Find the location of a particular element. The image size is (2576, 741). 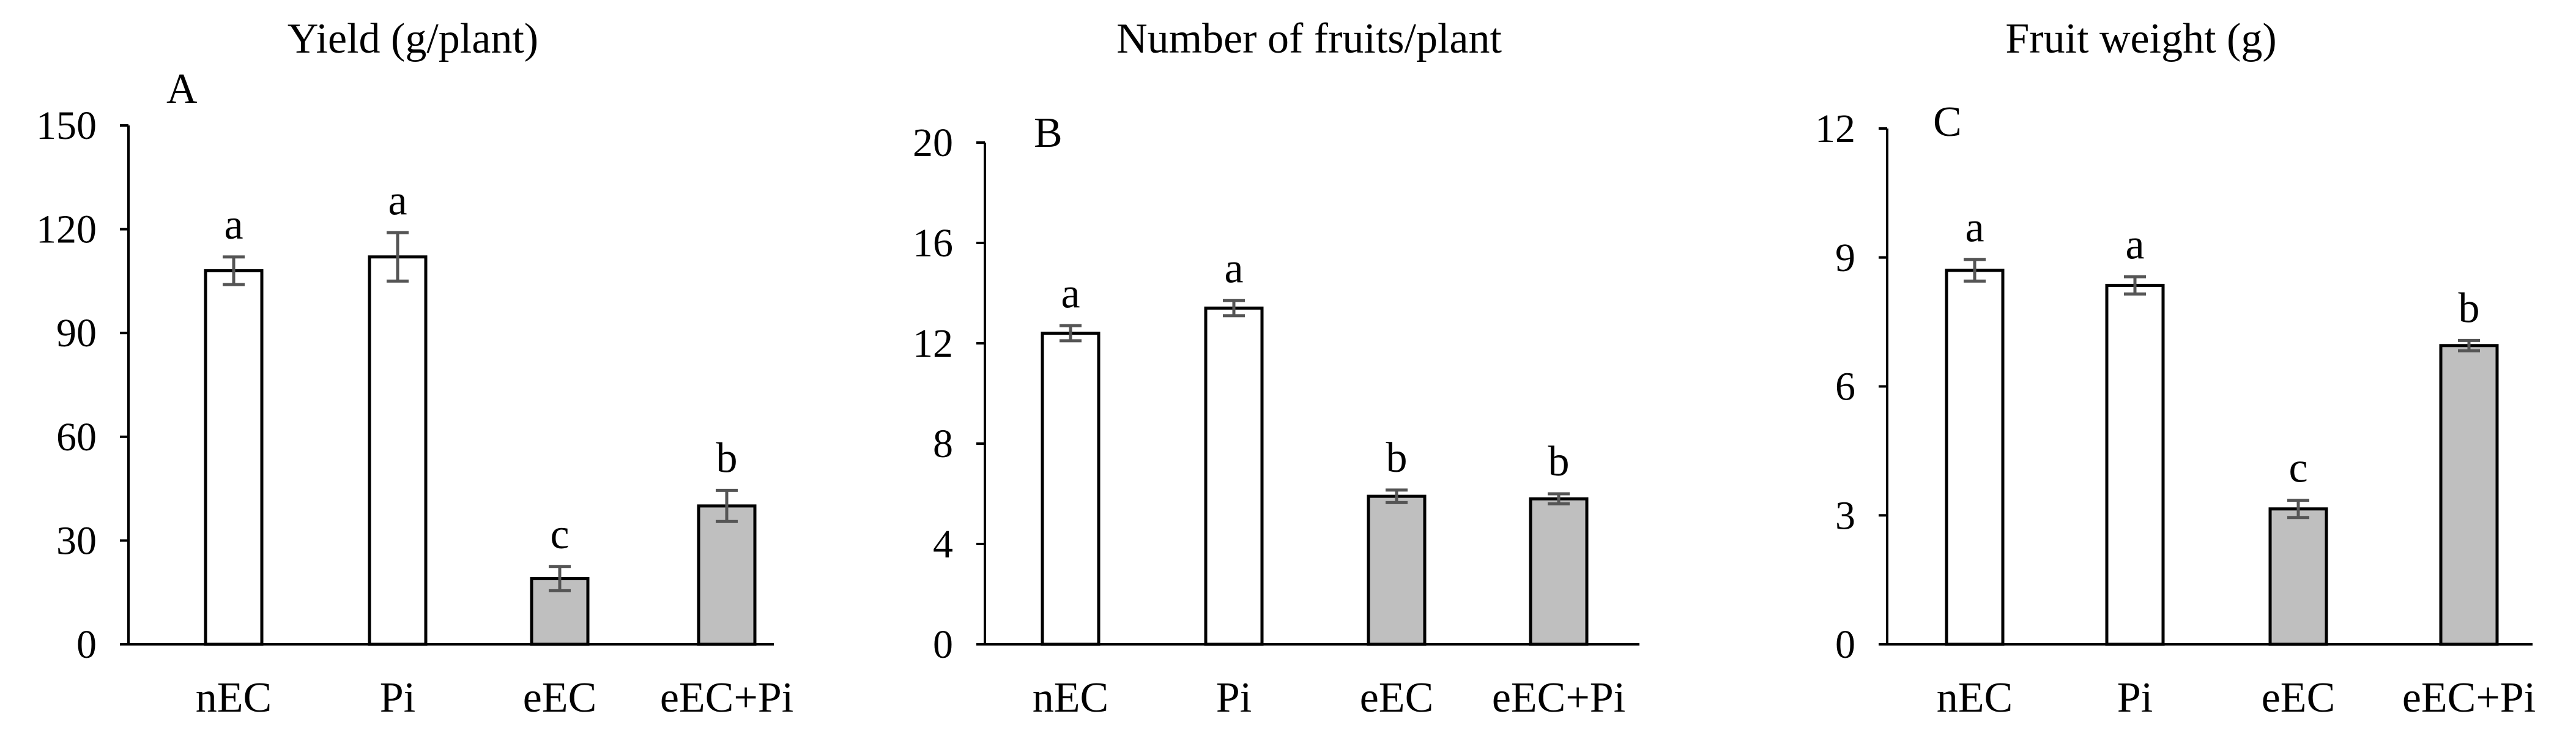

panel-b-x-ticks: nEC Pi eEC eEC+Pi is located at coordinates (1329, 697).